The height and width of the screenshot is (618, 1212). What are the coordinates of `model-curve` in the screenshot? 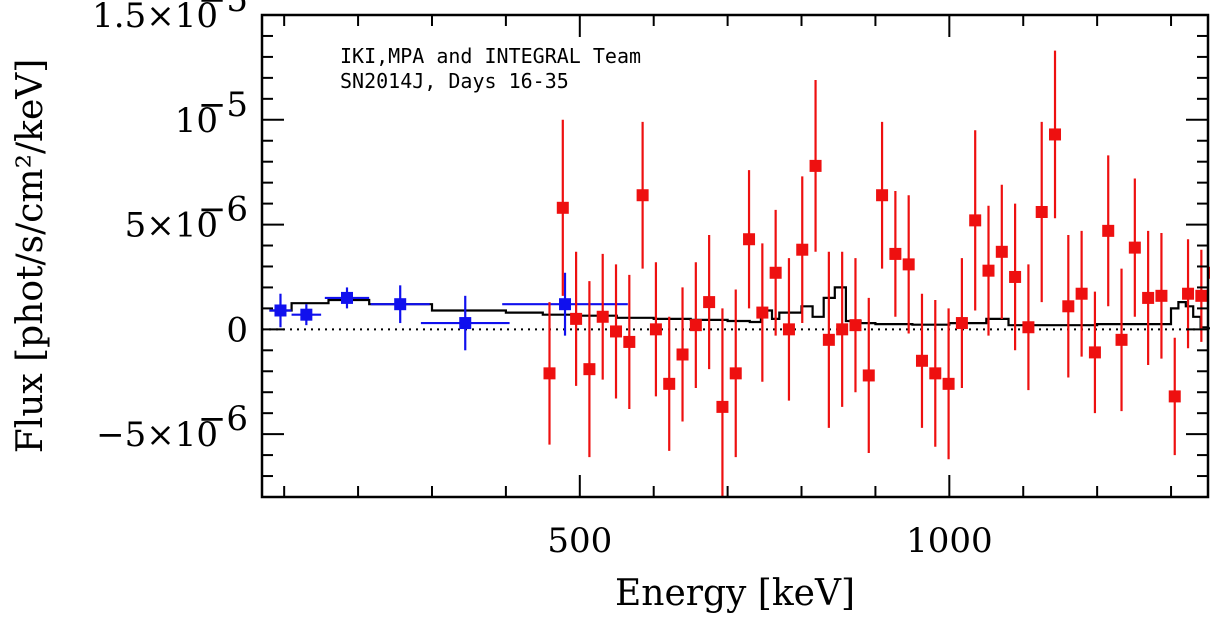 It's located at (739, 308).